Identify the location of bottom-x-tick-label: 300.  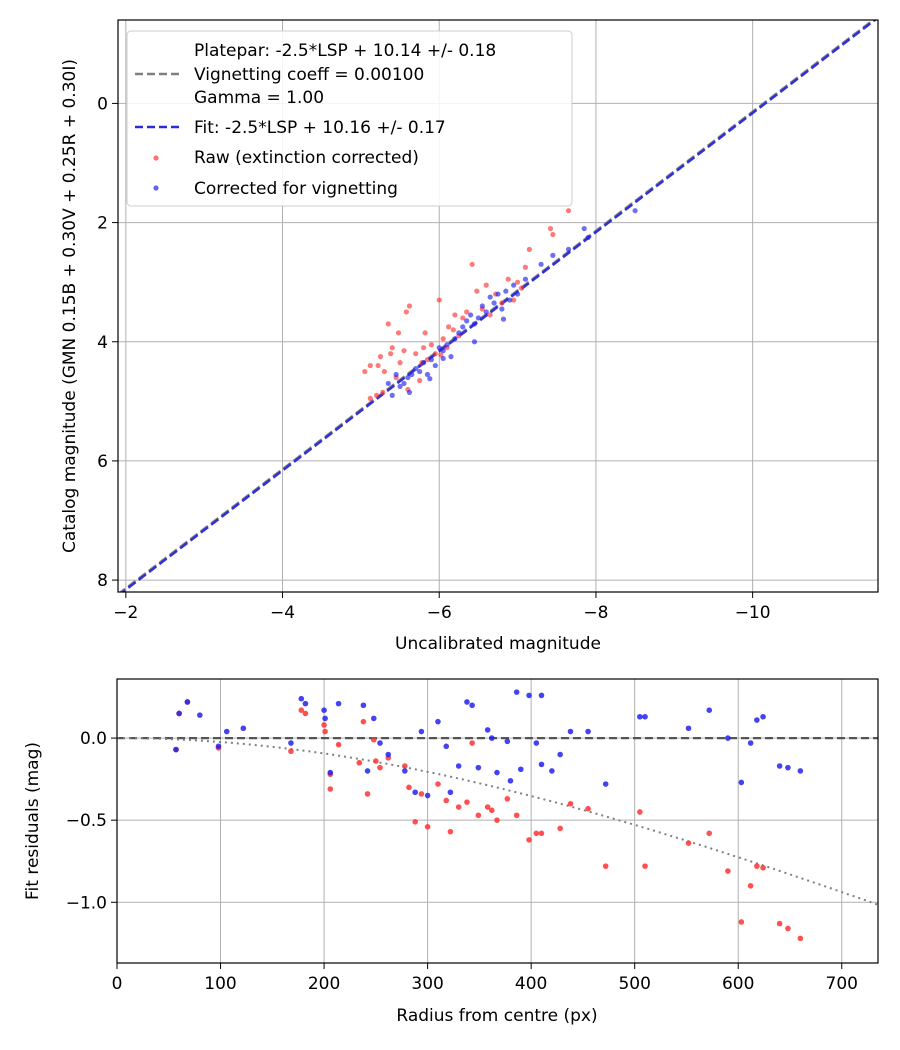
(427, 984).